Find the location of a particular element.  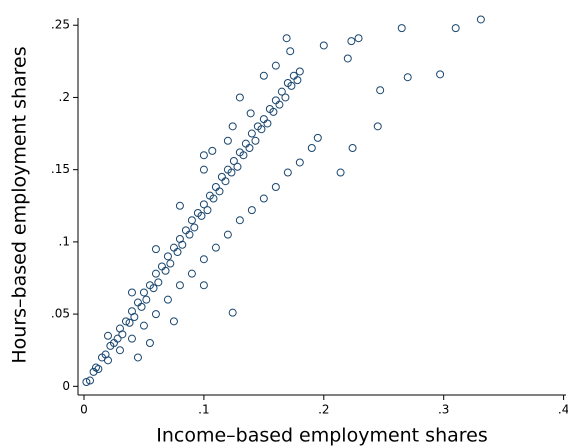

y-tick-label: .1 is located at coordinates (64, 241).